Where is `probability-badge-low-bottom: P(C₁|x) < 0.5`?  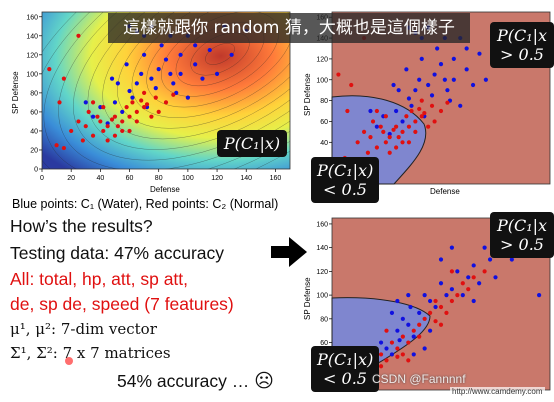
probability-badge-low-bottom: P(C₁|x) < 0.5 is located at coordinates (345, 369).